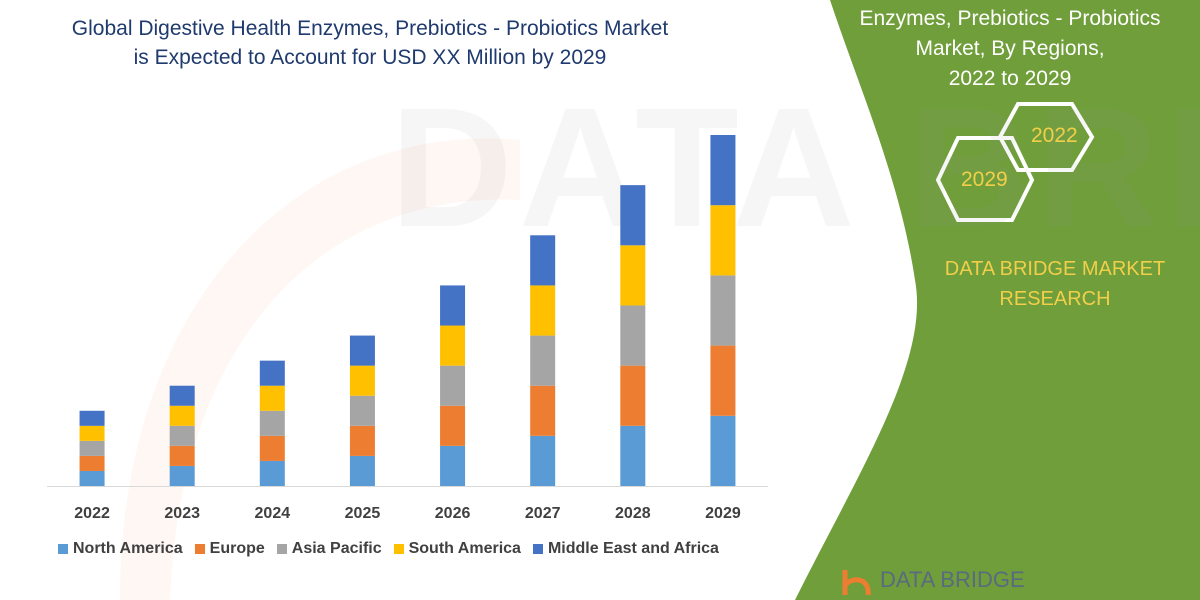  I want to click on x-tick-label: 2027, so click(543, 513).